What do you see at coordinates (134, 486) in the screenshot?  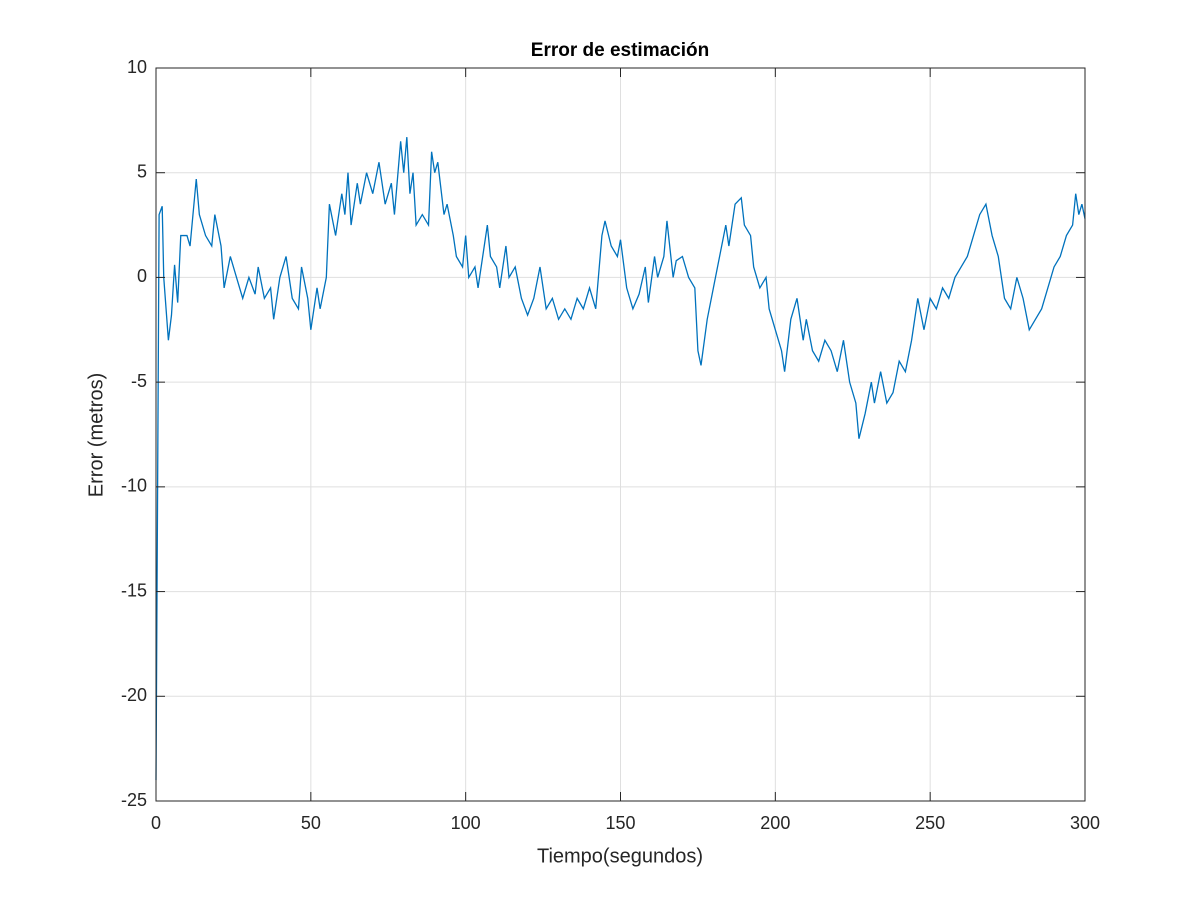 I see `y-tick-label: -10` at bounding box center [134, 486].